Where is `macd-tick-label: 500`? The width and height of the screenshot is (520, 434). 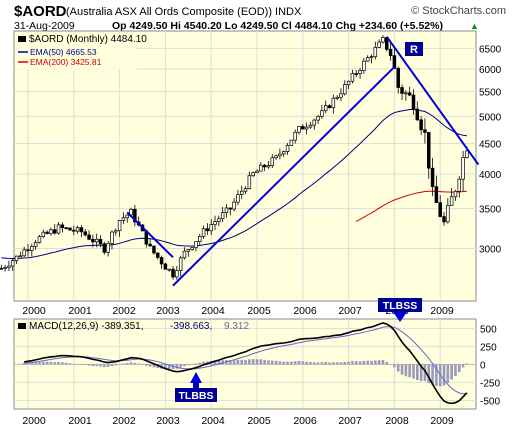
macd-tick-label: 500 is located at coordinates (488, 329).